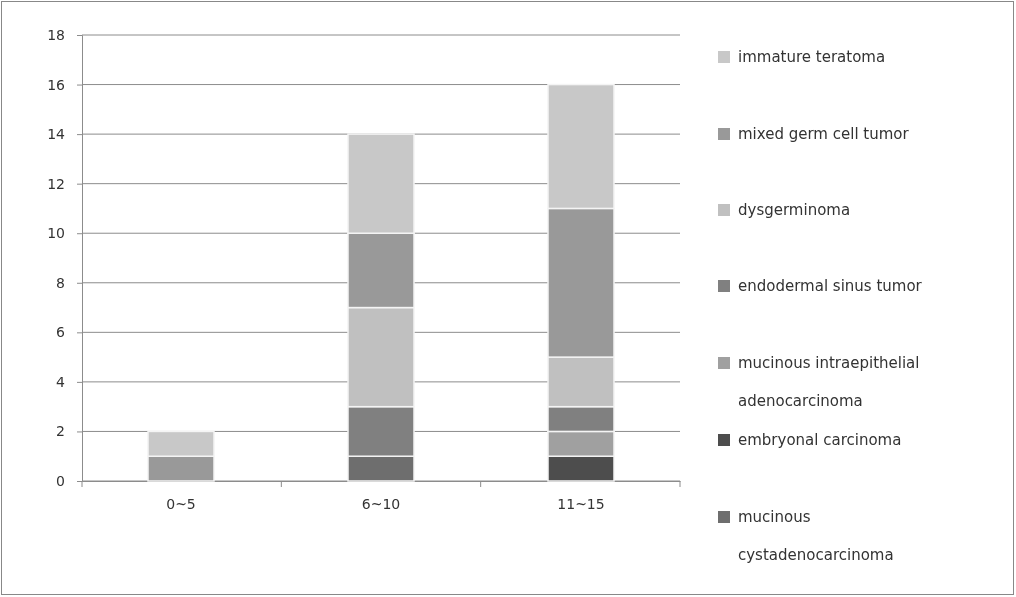  I want to click on legend-label: endodermal sinus tumor, so click(830, 286).